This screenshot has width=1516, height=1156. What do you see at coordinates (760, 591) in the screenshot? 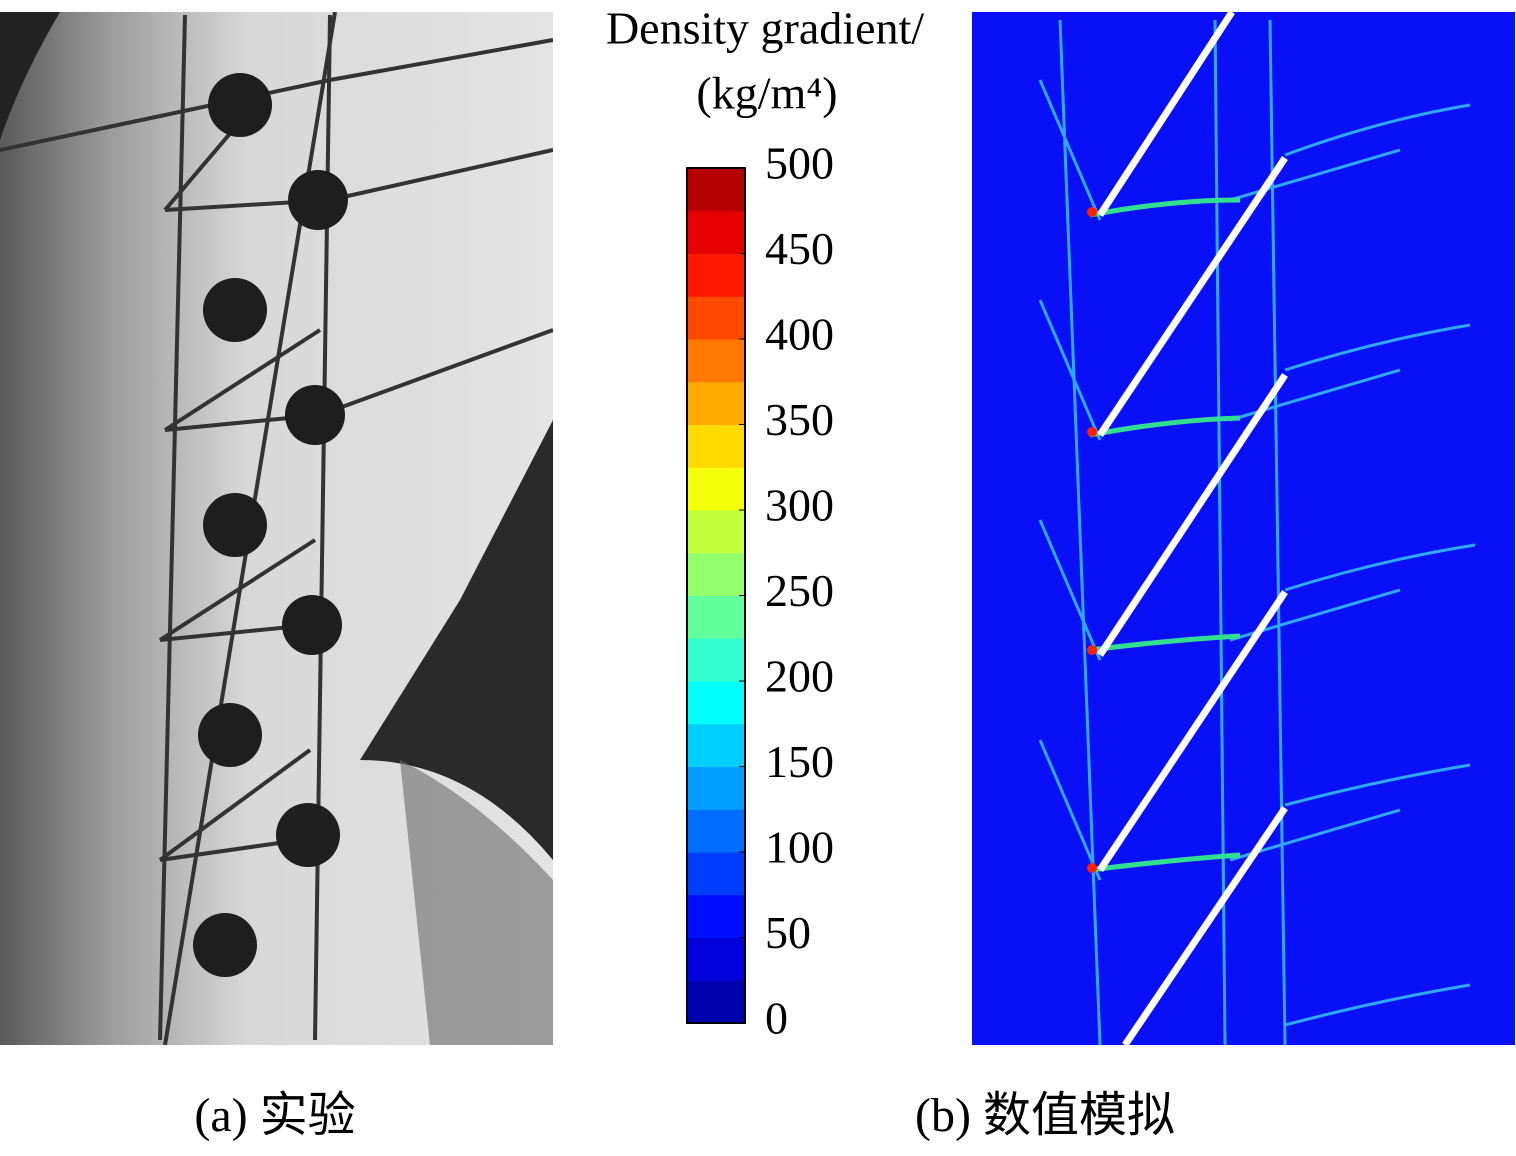
I see `colorbar: 0 50 100 150 200 250 300 350 400 450 500` at bounding box center [760, 591].